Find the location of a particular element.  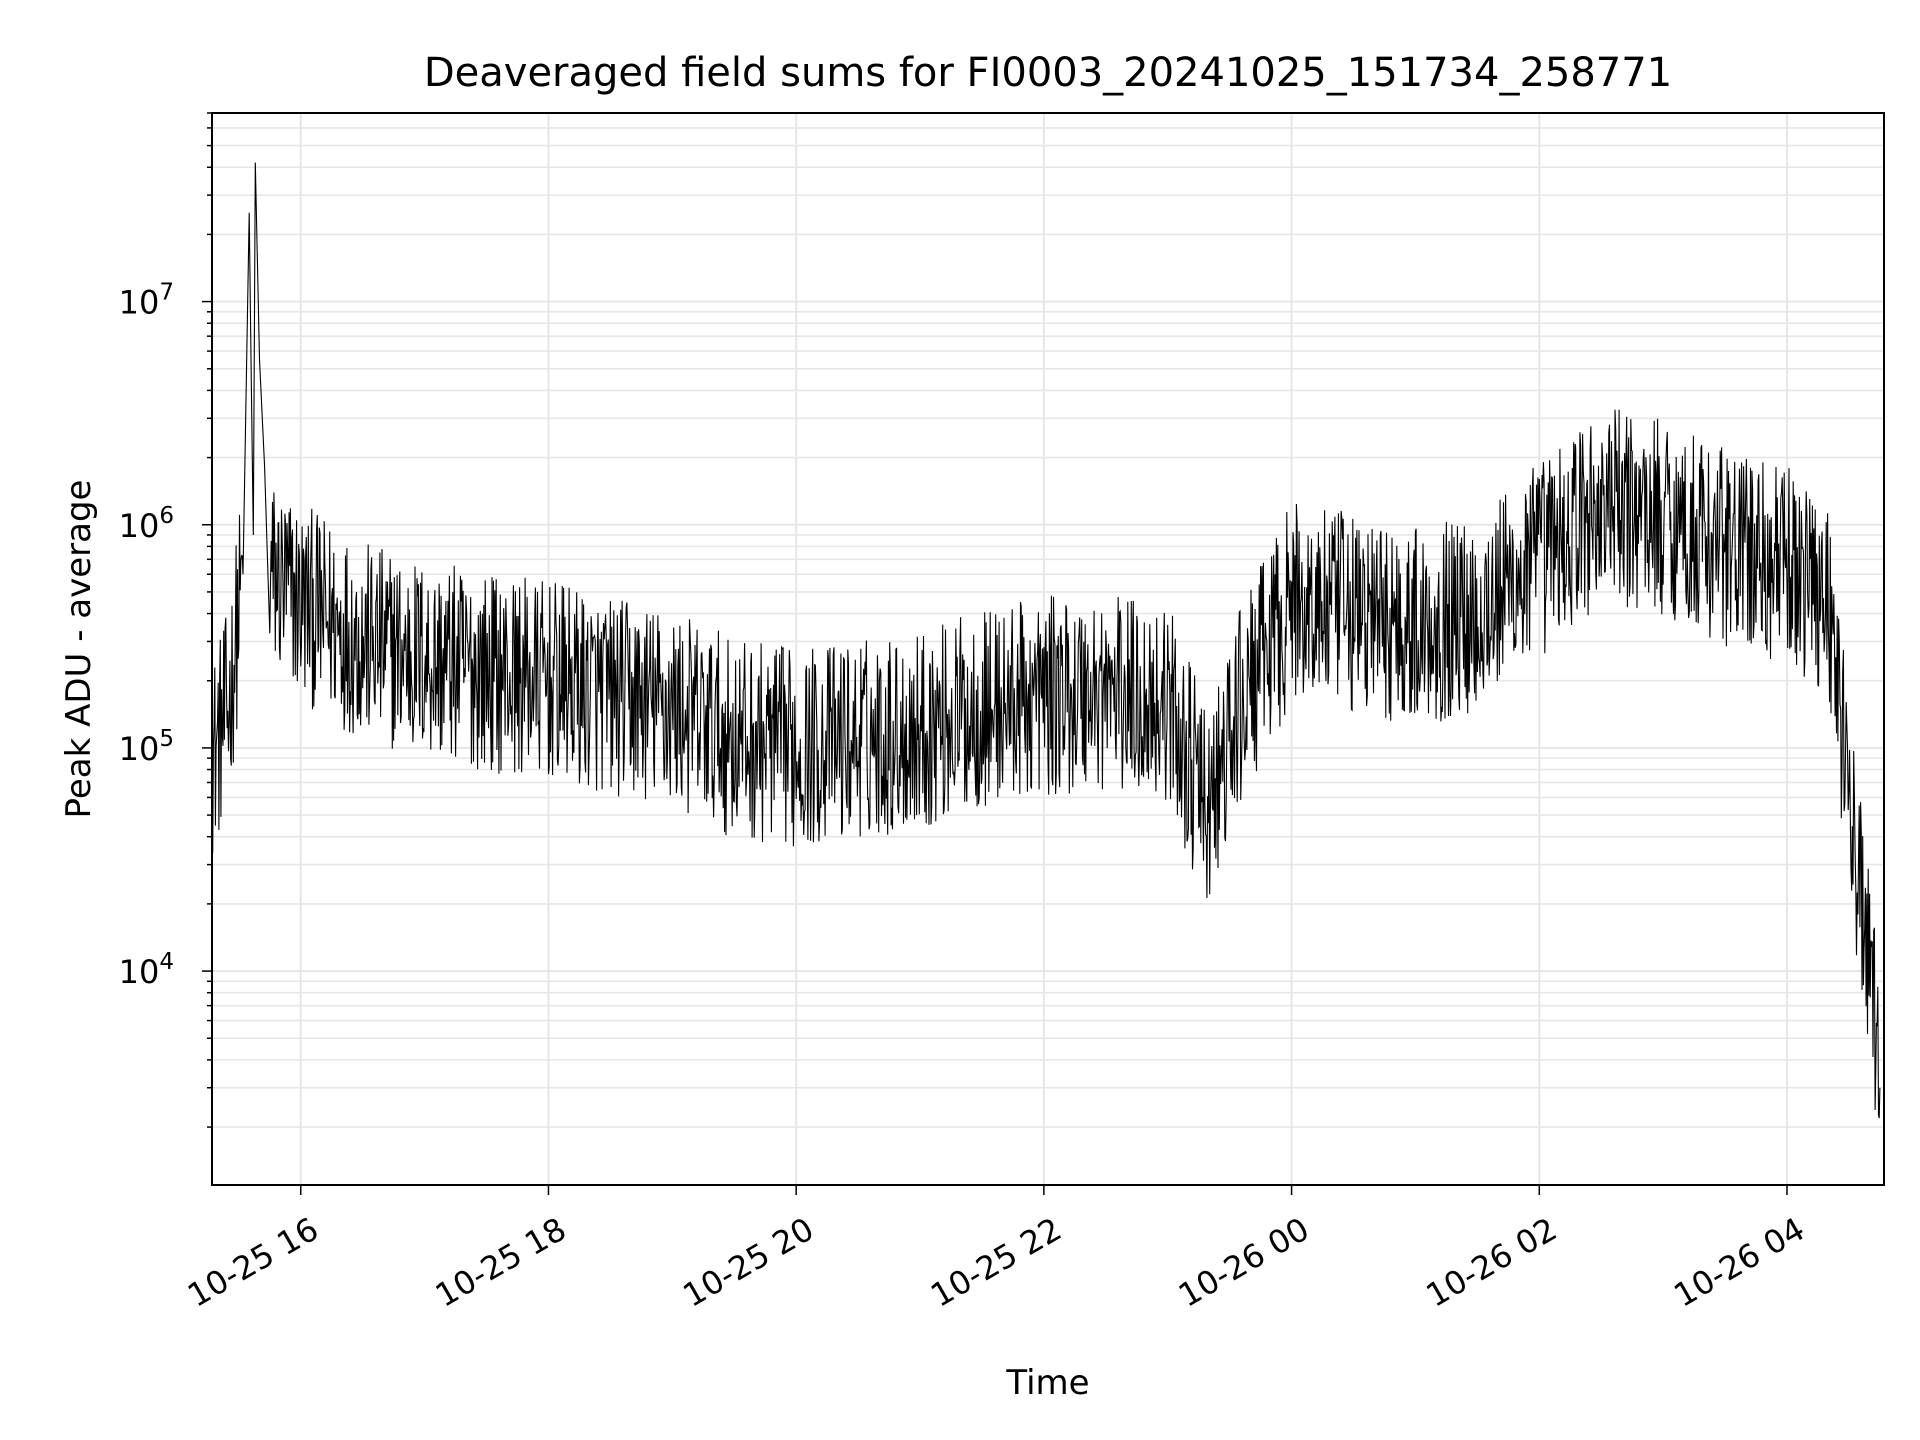

y-axis-label: Peak ADU - average is located at coordinates (79, 649).